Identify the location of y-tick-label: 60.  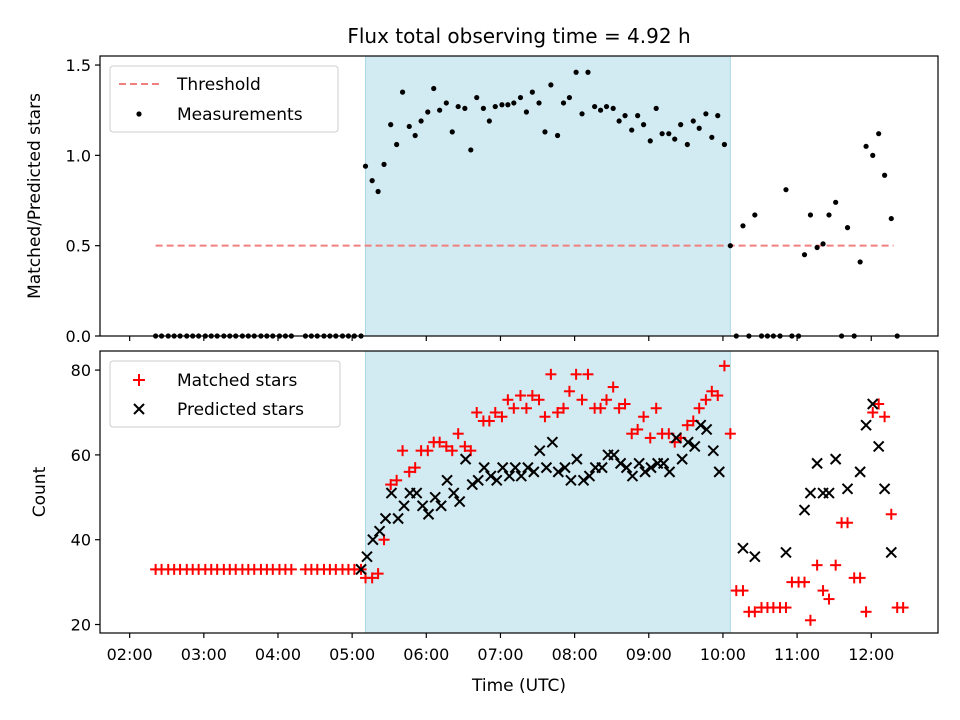
(81, 455).